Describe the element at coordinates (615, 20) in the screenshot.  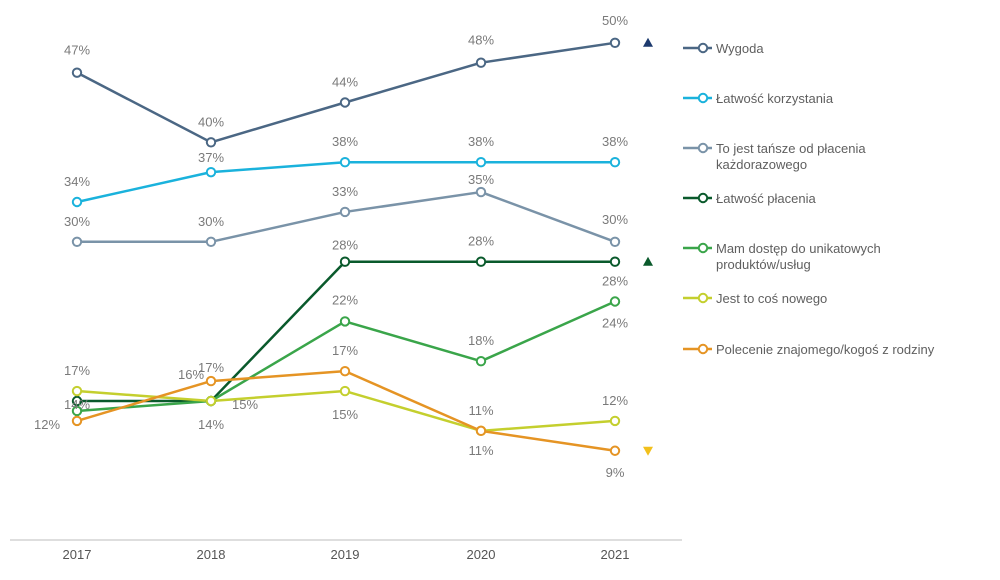
I see `data-label: 50%` at that location.